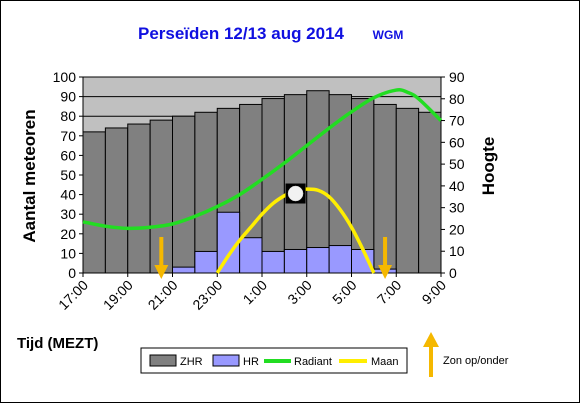 The image size is (580, 407). Describe the element at coordinates (68, 195) in the screenshot. I see `y-tick-label: 40` at that location.